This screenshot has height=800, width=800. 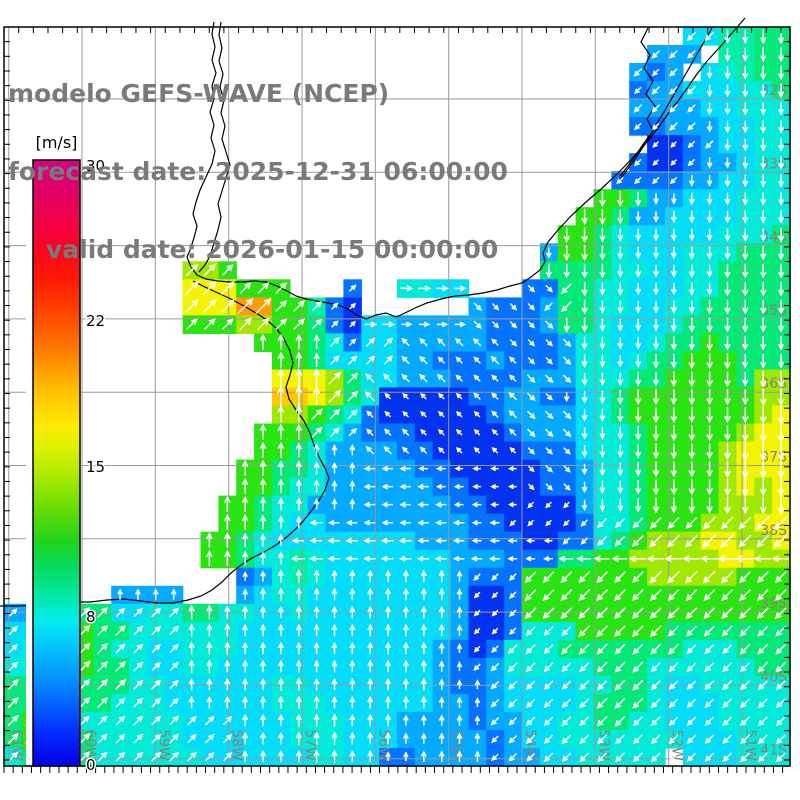 I want to click on model-title: modelo GEFS-WAVE (NCEP), so click(x=199, y=93).